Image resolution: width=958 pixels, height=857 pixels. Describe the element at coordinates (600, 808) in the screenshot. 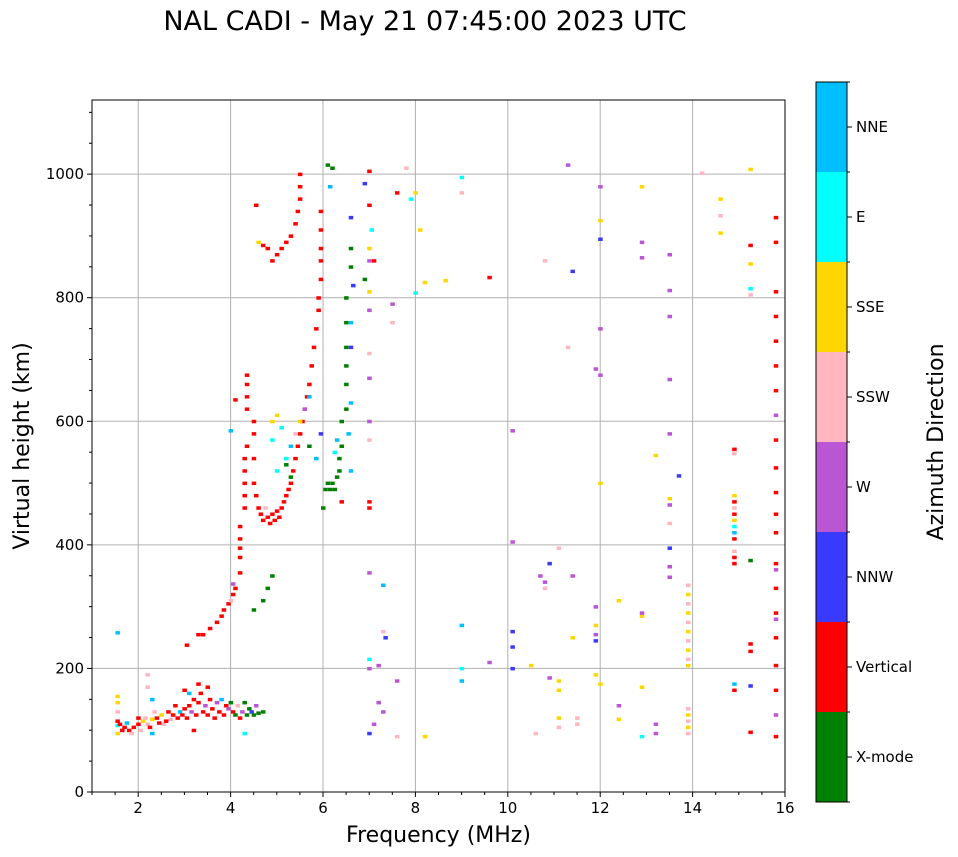

I see `x-tick-label: 12` at that location.